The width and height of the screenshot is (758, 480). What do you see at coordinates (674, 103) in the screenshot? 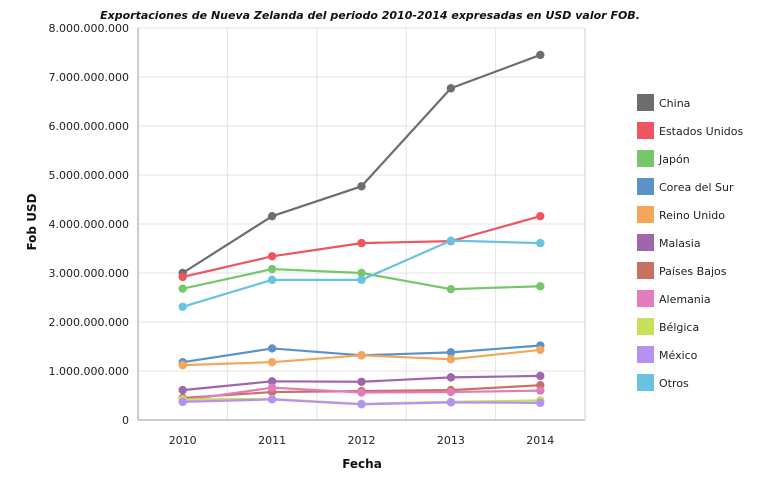
I see `legend-label: China` at bounding box center [674, 103].